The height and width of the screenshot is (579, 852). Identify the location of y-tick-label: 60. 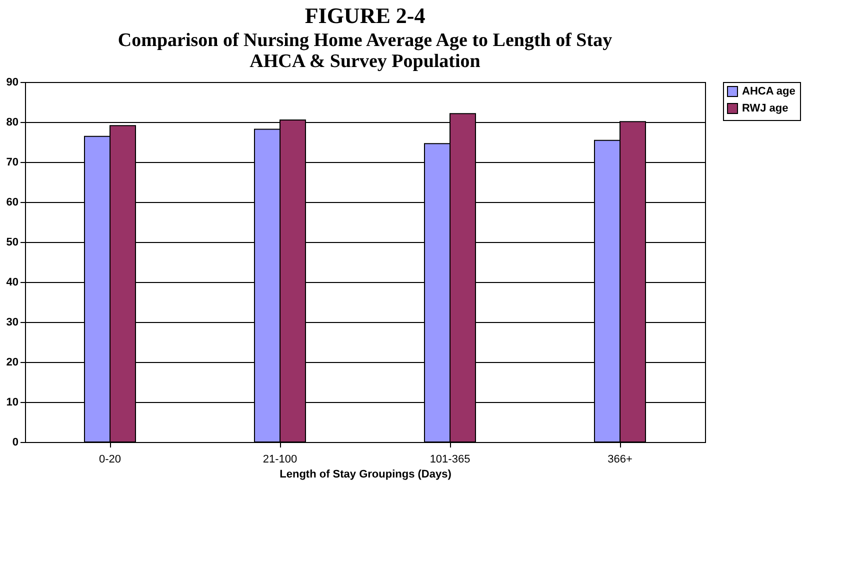
(12, 202).